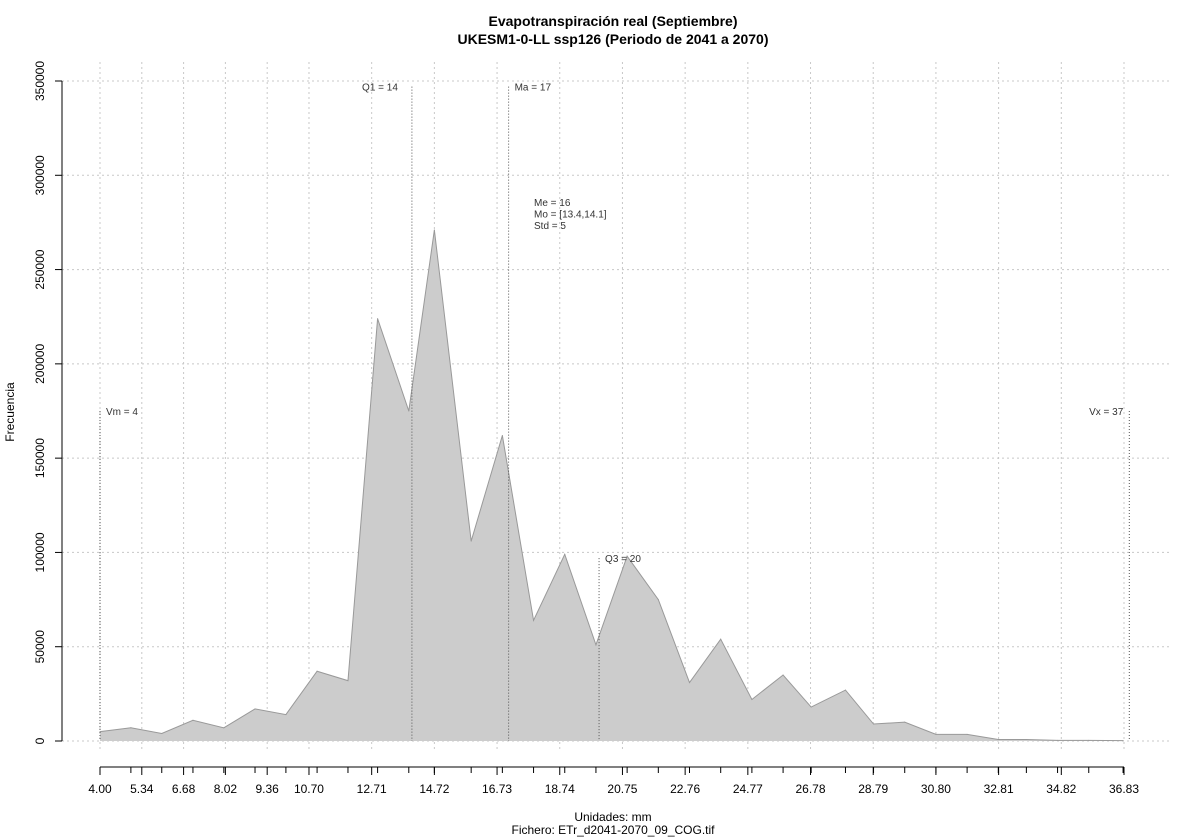 The height and width of the screenshot is (840, 1200). Describe the element at coordinates (10, 412) in the screenshot. I see `y-axis-label: Frecuencia` at that location.